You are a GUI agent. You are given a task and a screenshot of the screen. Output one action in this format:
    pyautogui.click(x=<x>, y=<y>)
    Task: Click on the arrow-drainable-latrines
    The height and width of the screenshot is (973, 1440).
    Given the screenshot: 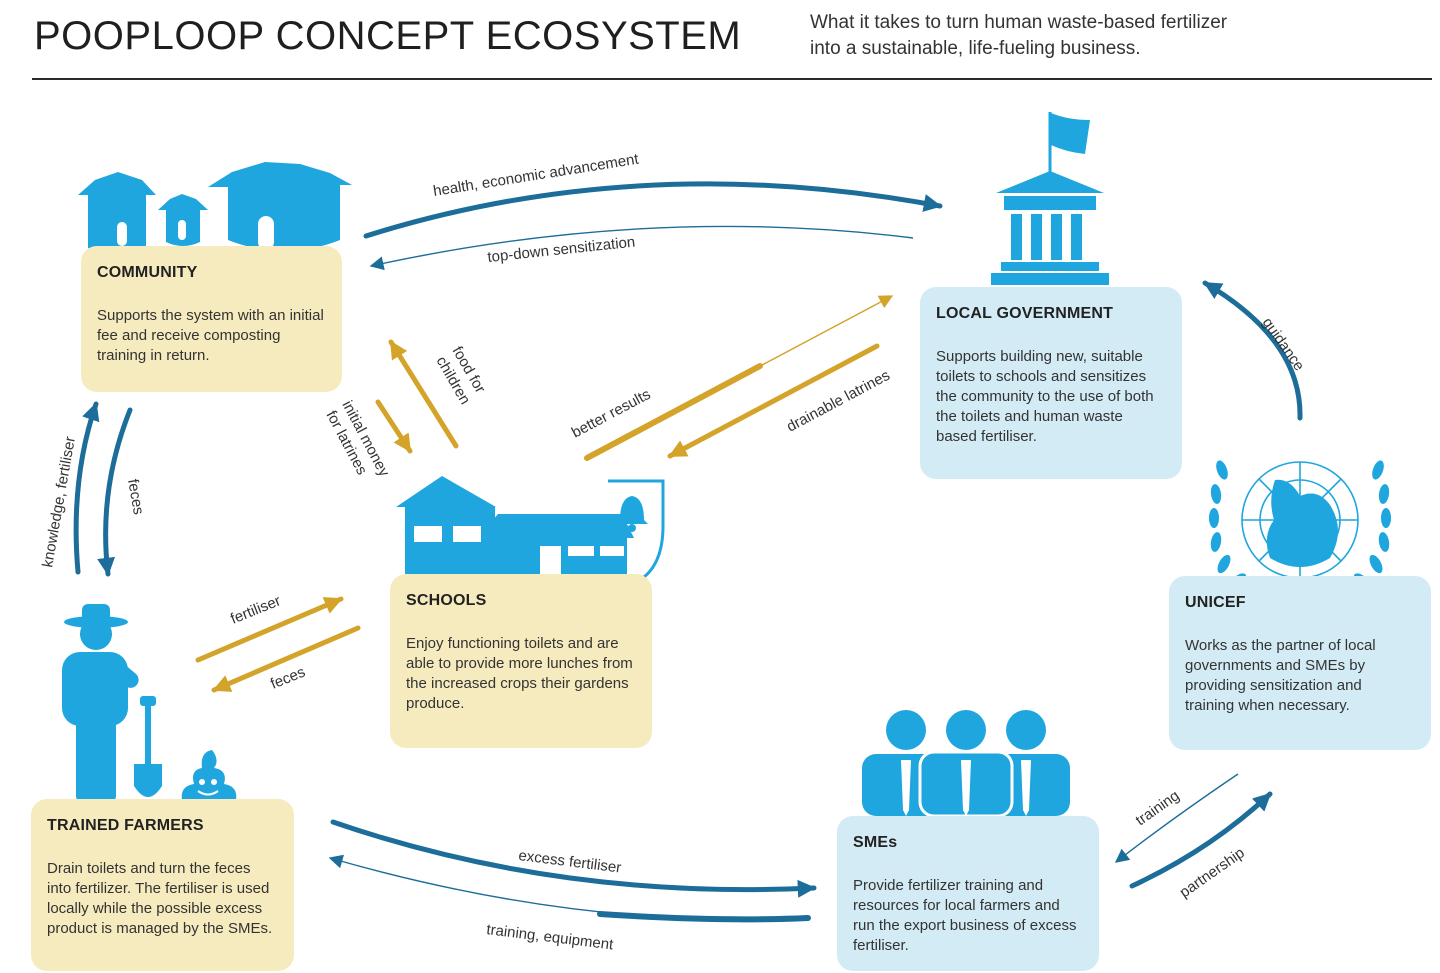 What is the action you would take?
    pyautogui.click(x=773, y=401)
    